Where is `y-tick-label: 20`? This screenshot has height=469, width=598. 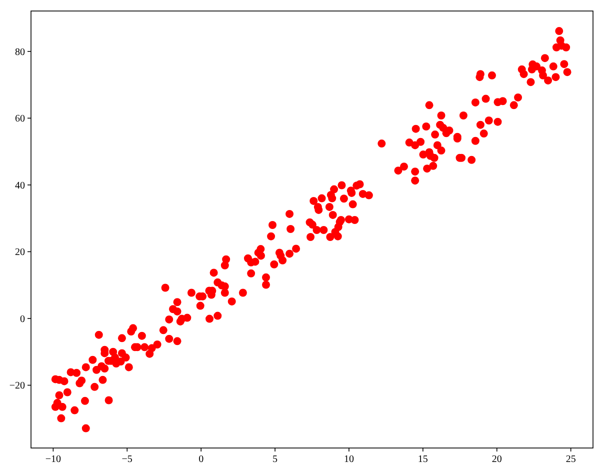 y-tick-label: 20 is located at coordinates (20, 252).